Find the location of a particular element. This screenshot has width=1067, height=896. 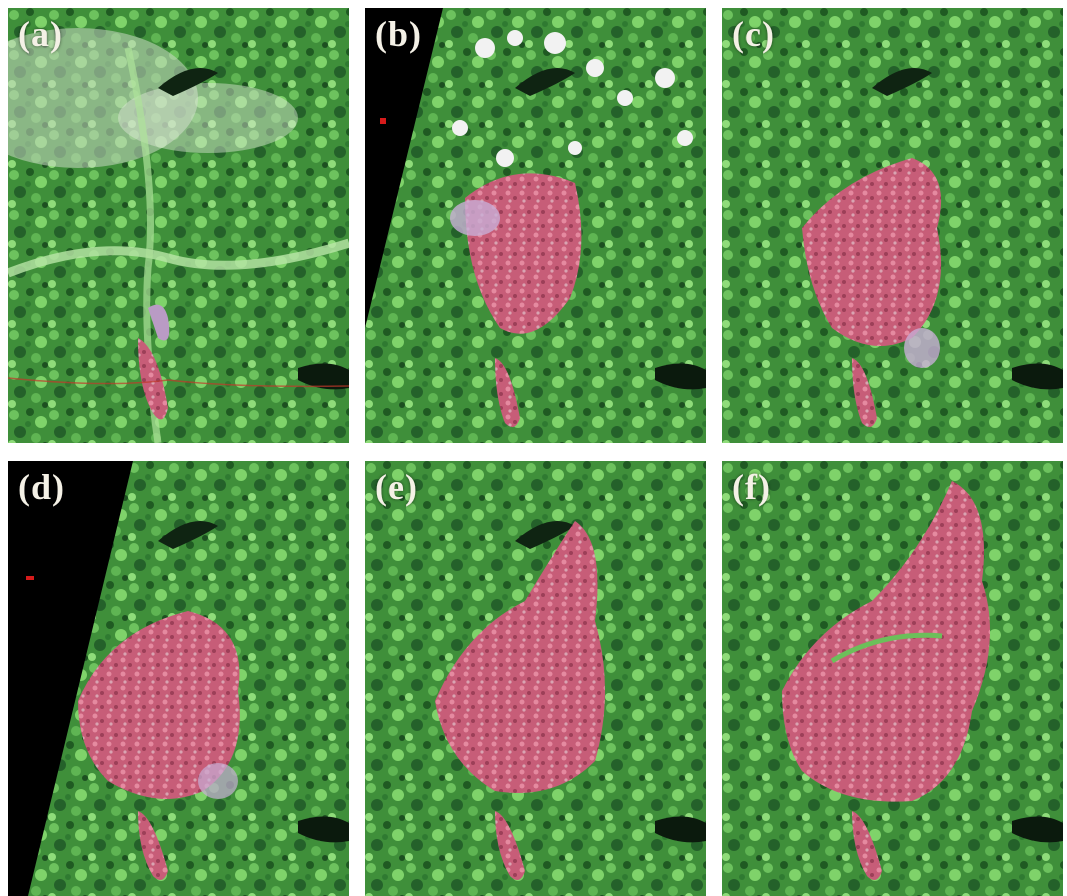

panel-label: (a) is located at coordinates (40, 34).